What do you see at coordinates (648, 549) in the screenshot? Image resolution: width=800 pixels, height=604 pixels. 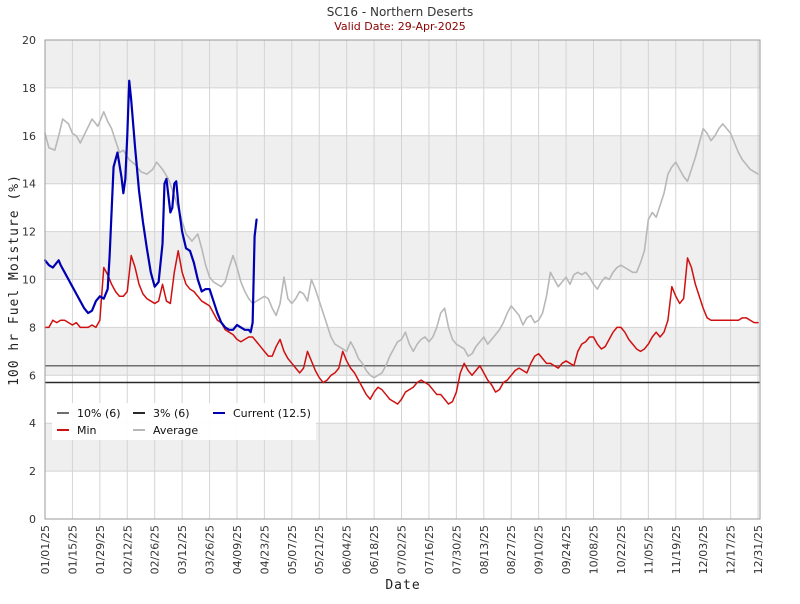 I see `x-tick-label: 11/05/25` at bounding box center [648, 549].